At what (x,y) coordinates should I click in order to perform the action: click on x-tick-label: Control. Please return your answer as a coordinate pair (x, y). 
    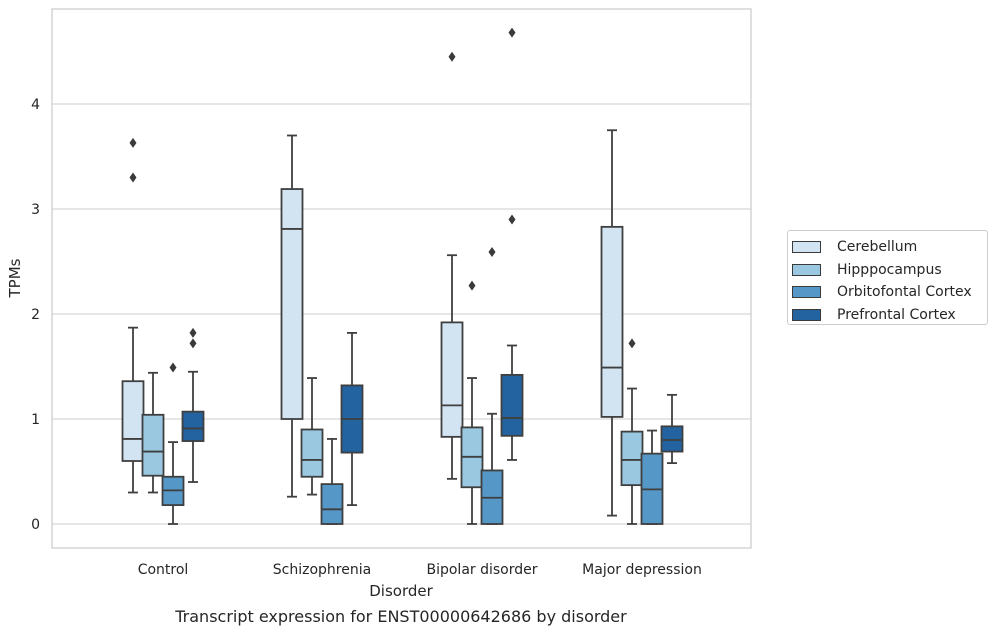
    Looking at the image, I should click on (163, 570).